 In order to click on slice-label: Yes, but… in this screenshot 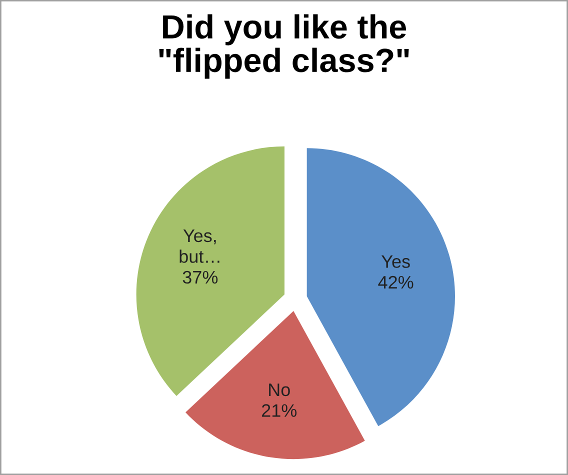, I will do `click(200, 246)`.